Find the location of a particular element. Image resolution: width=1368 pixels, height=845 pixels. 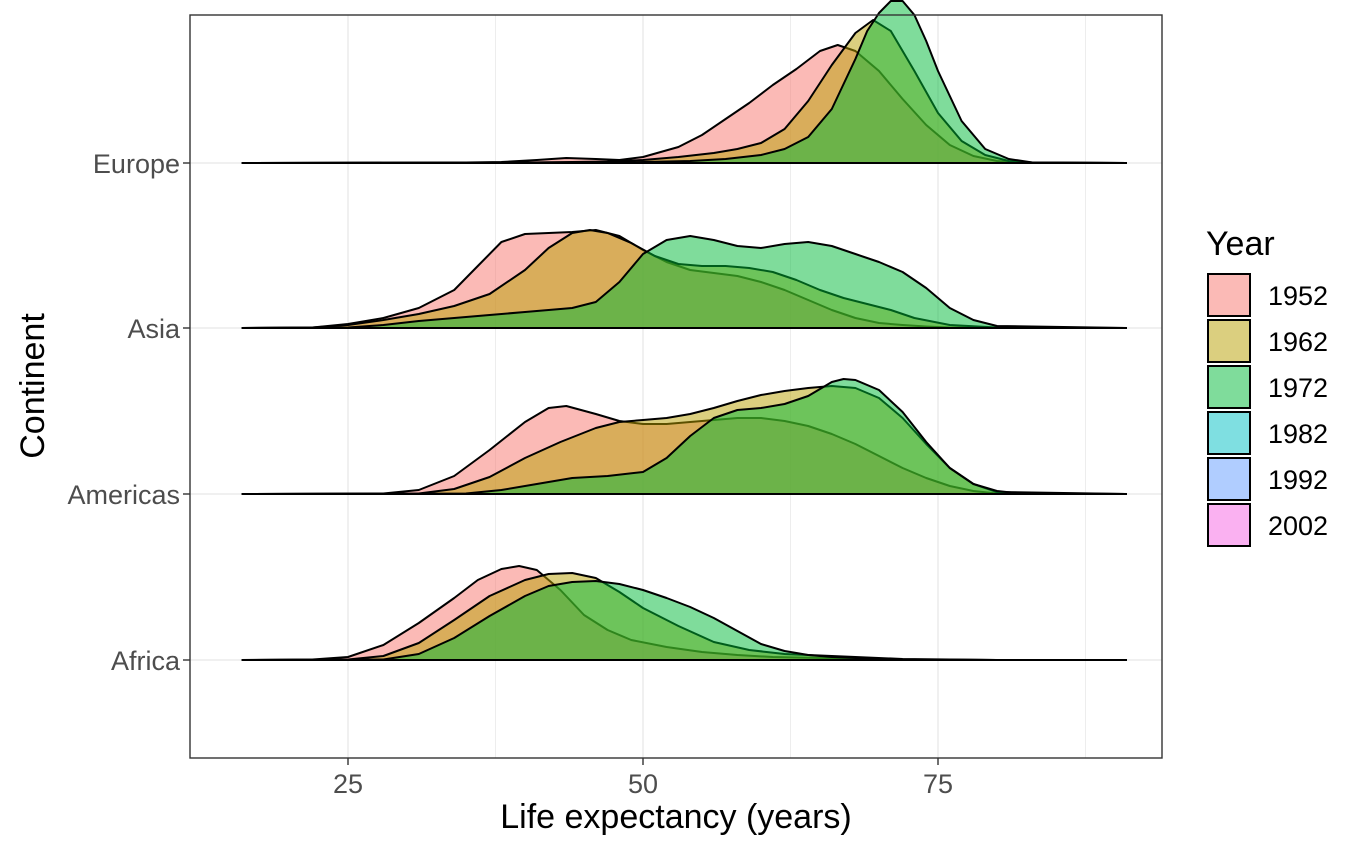

ridge-fill-africa-1972 is located at coordinates (684, 620).